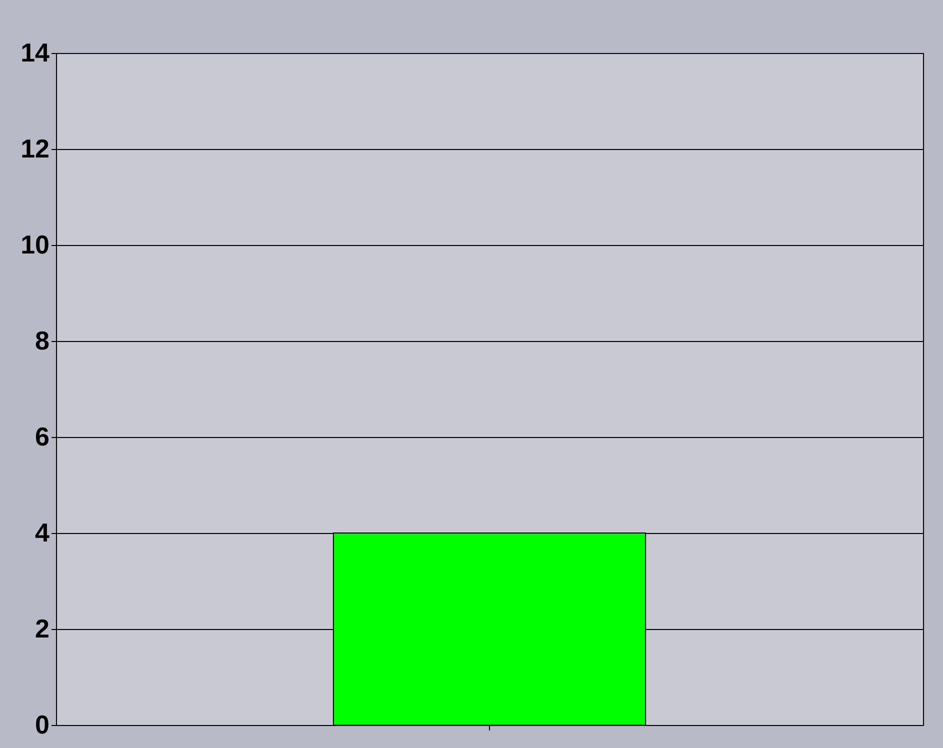  Describe the element at coordinates (42, 533) in the screenshot. I see `y-tick-label: 4` at that location.